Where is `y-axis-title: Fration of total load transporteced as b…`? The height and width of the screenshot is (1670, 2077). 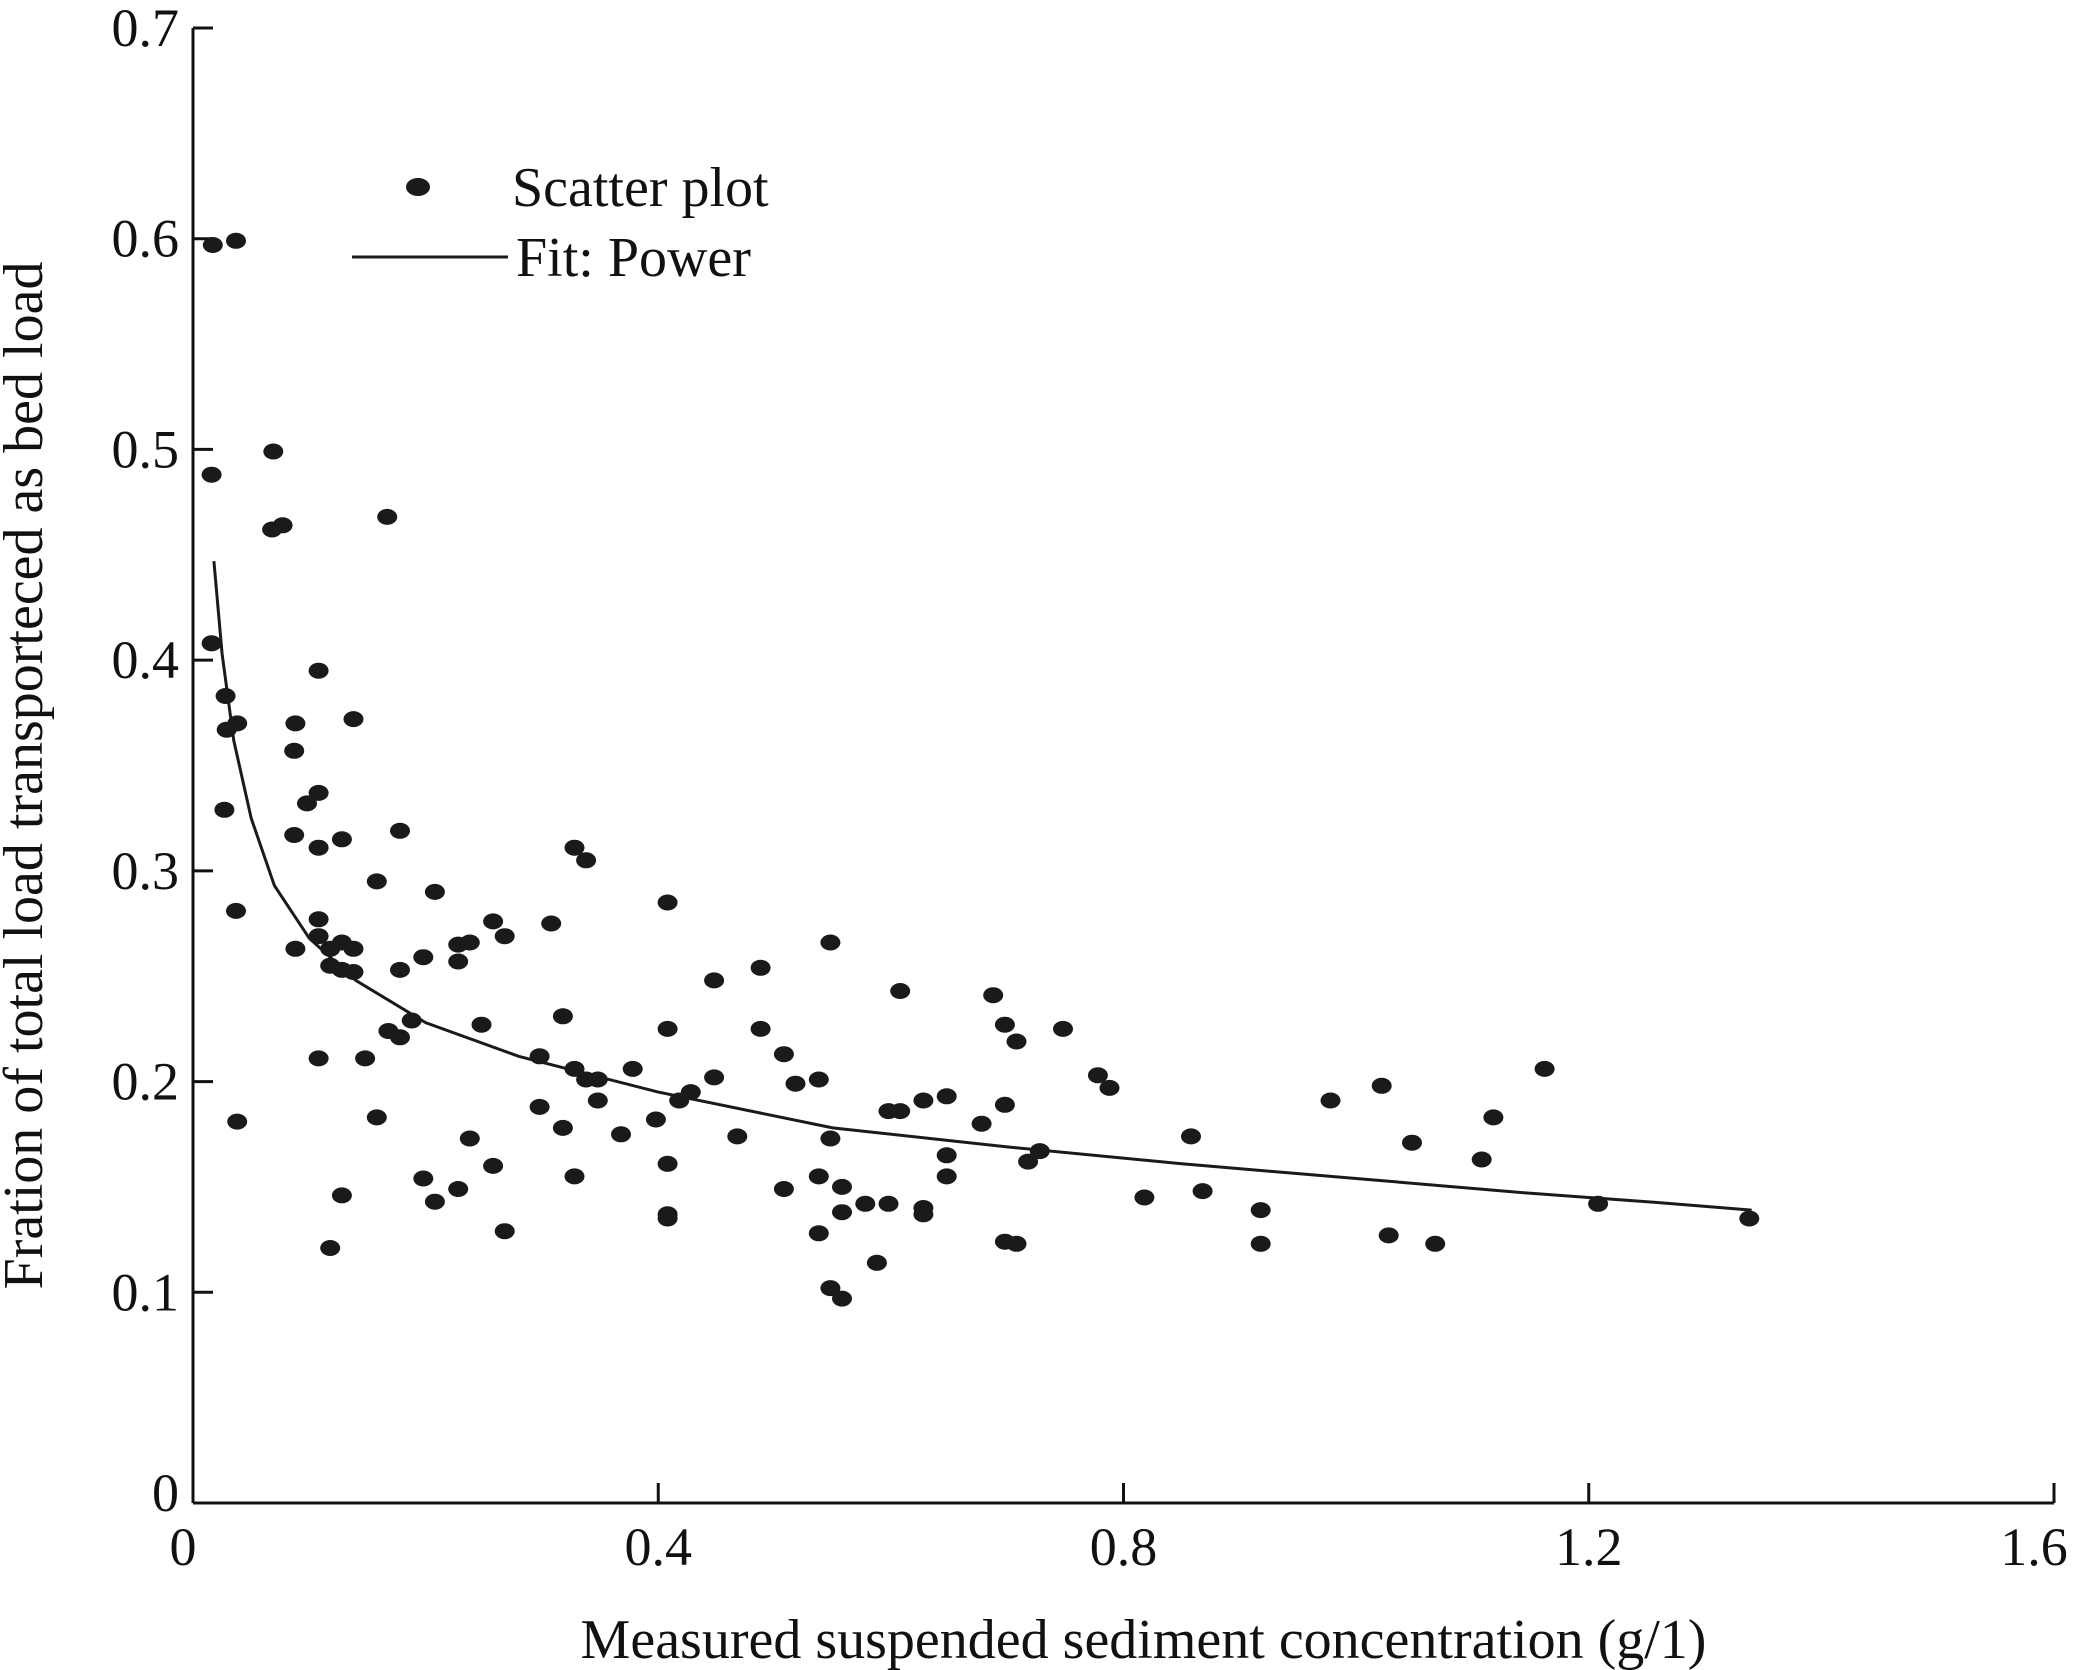 y-axis-title: Fration of total load transporteced as b… is located at coordinates (27, 776).